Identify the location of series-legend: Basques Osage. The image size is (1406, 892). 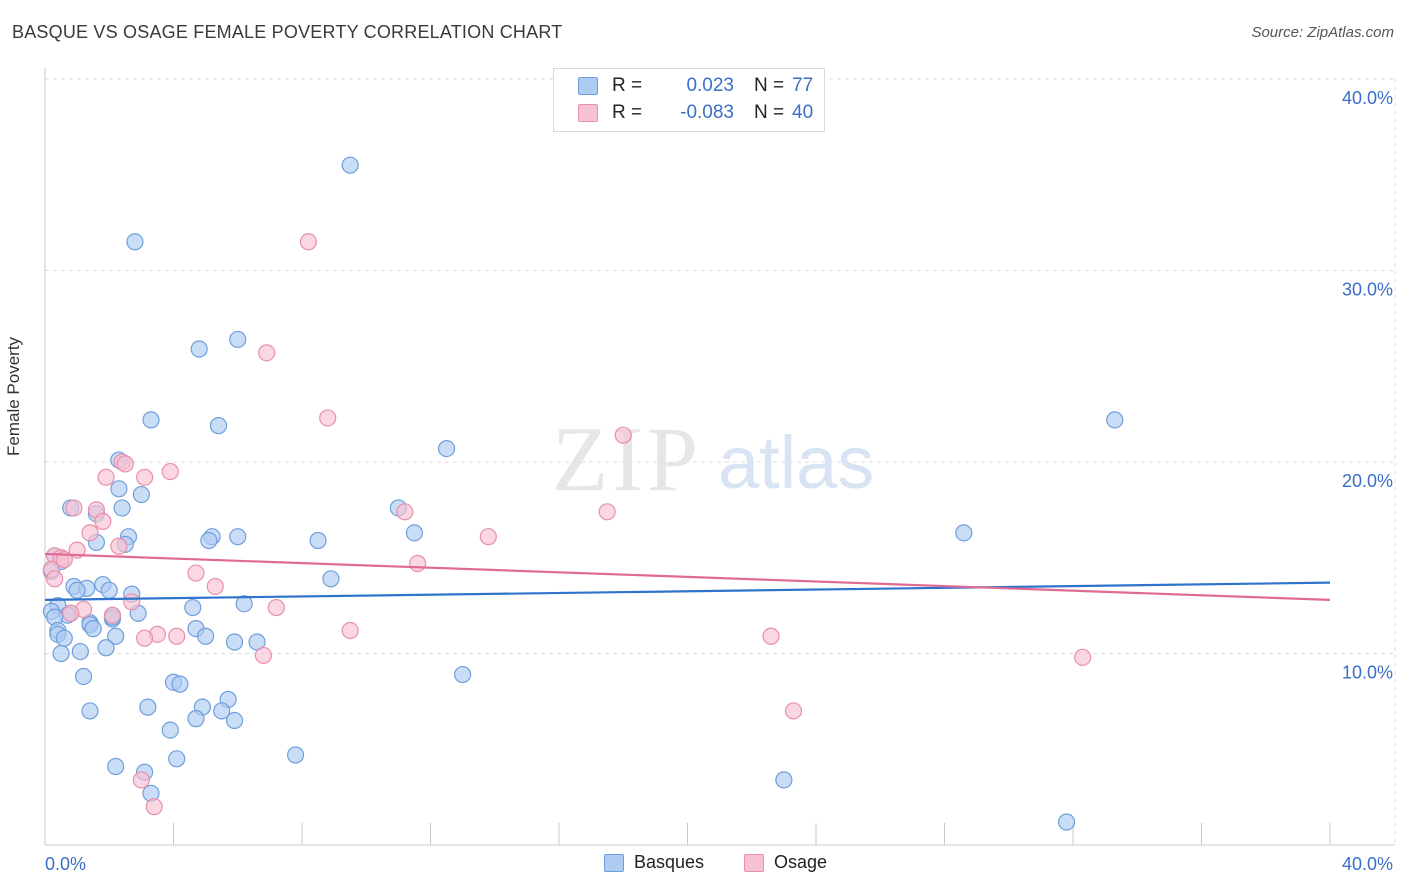
(703, 866).